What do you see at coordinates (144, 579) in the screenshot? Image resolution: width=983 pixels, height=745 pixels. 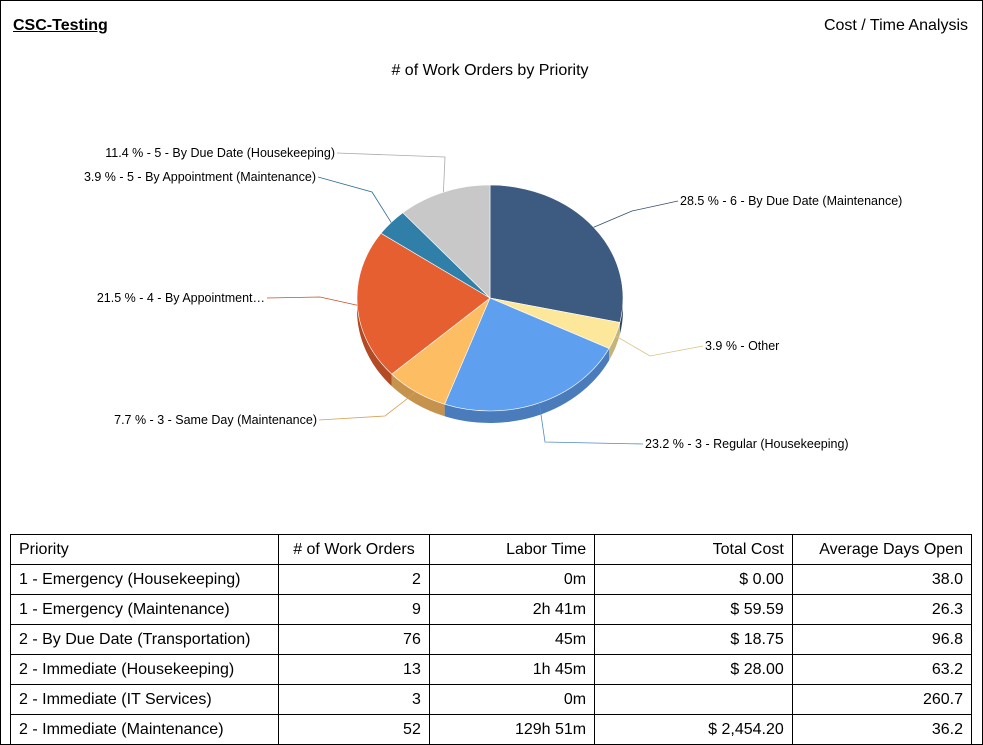 I see `cell-priority: 1 - Emergency (Housekeeping)` at bounding box center [144, 579].